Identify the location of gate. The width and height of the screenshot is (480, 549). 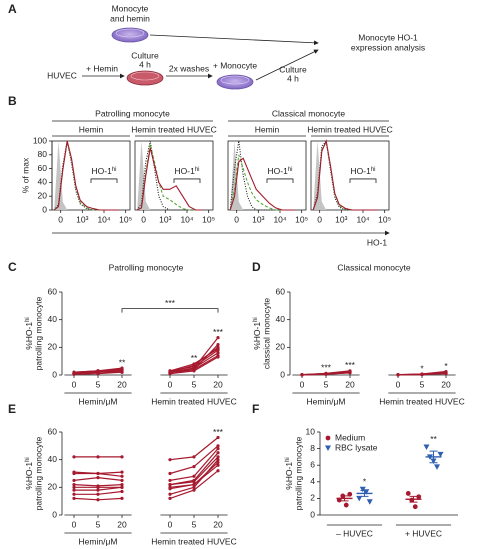
(280, 180).